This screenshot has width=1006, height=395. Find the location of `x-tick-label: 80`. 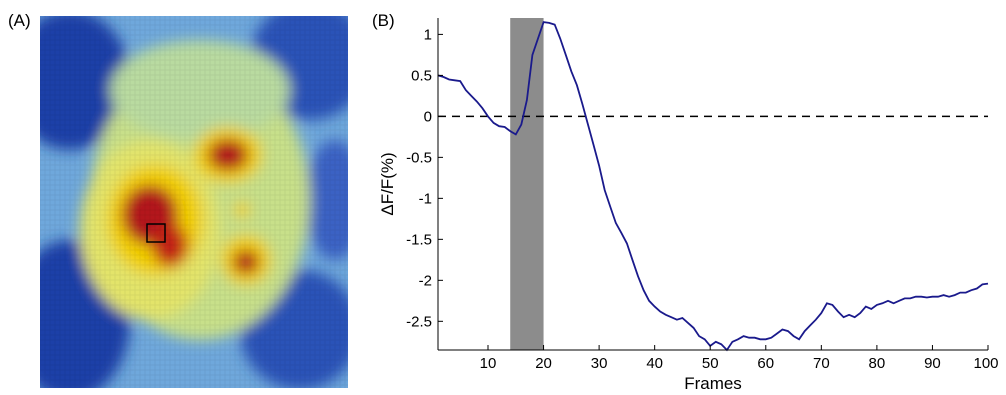

x-tick-label: 80 is located at coordinates (877, 363).